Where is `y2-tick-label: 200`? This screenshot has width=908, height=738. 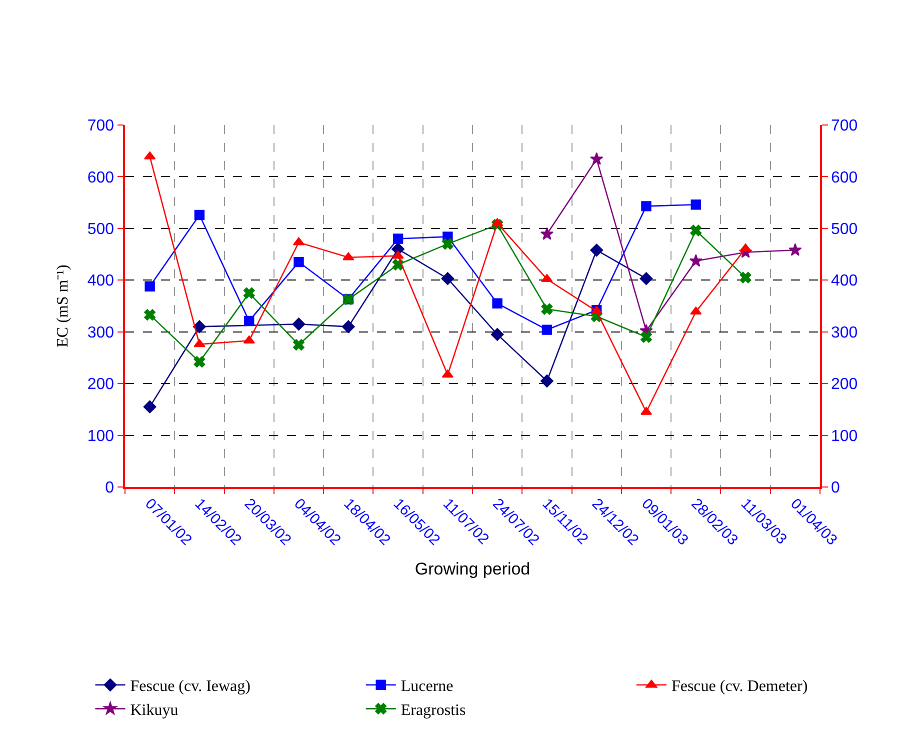 y2-tick-label: 200 is located at coordinates (844, 385).